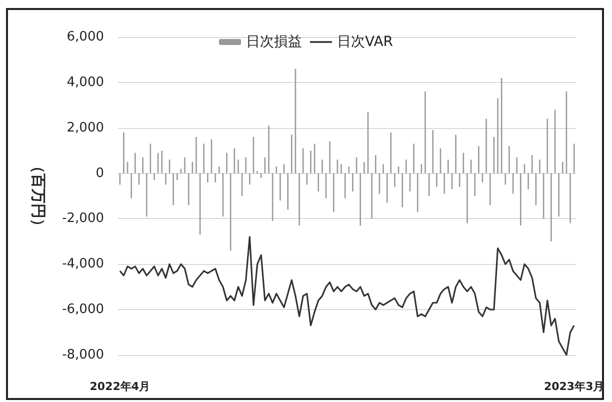  I want to click on x-tick-label: 2022年4月, so click(120, 386).